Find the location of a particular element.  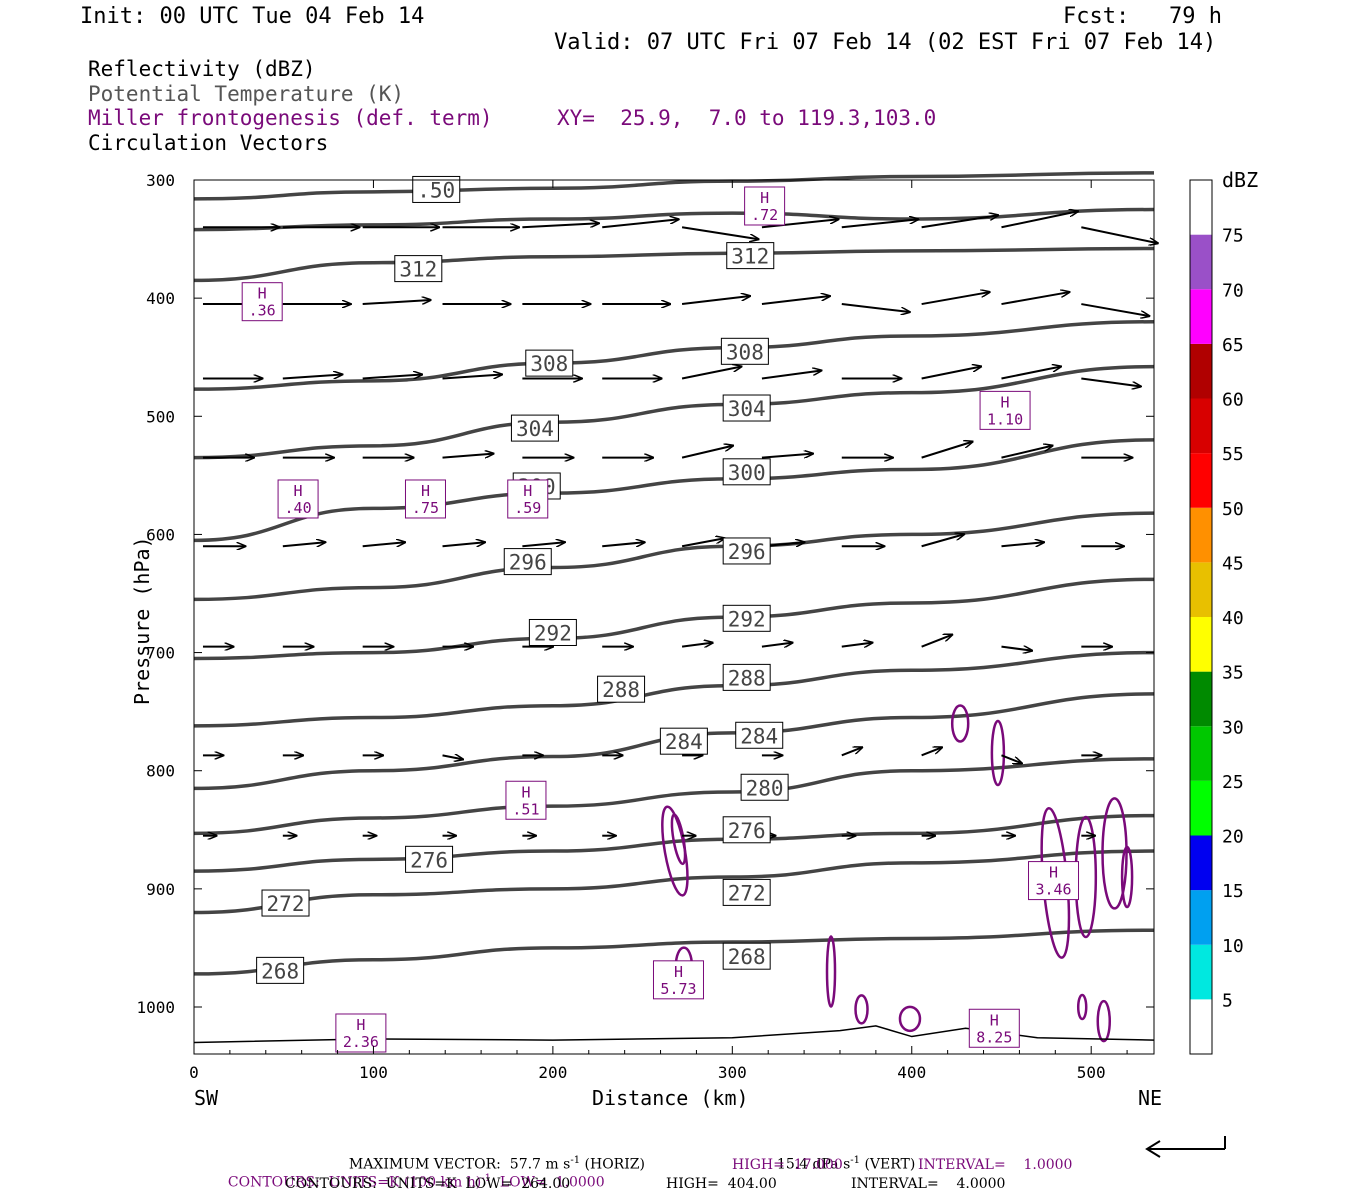

colorbar-label: 60 is located at coordinates (1233, 400).